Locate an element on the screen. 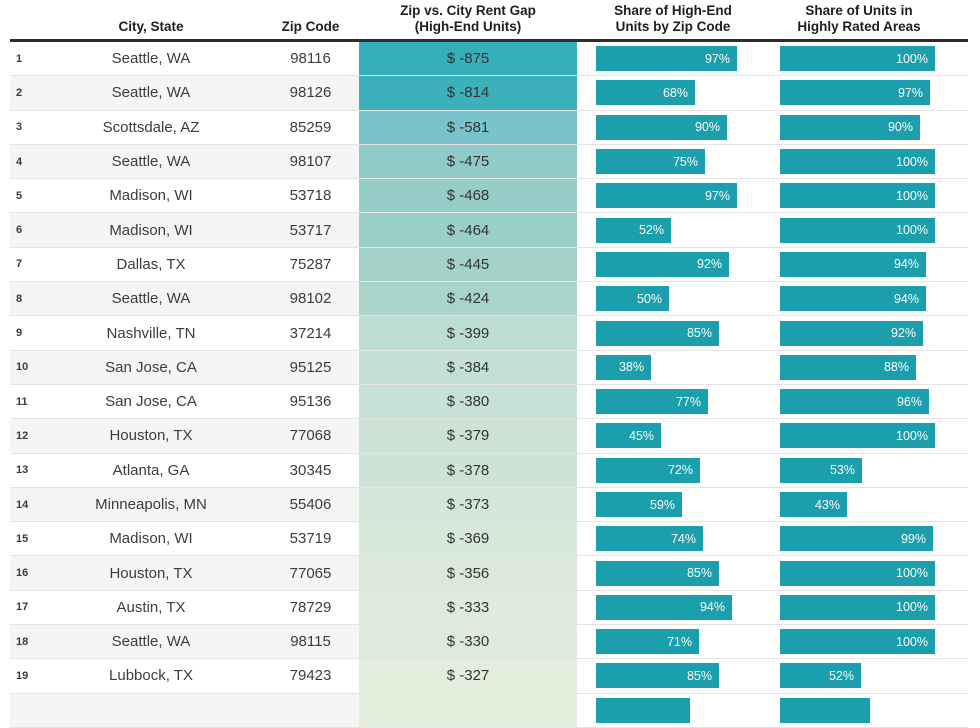 The width and height of the screenshot is (980, 728). rank-label: 13 is located at coordinates (22, 470).